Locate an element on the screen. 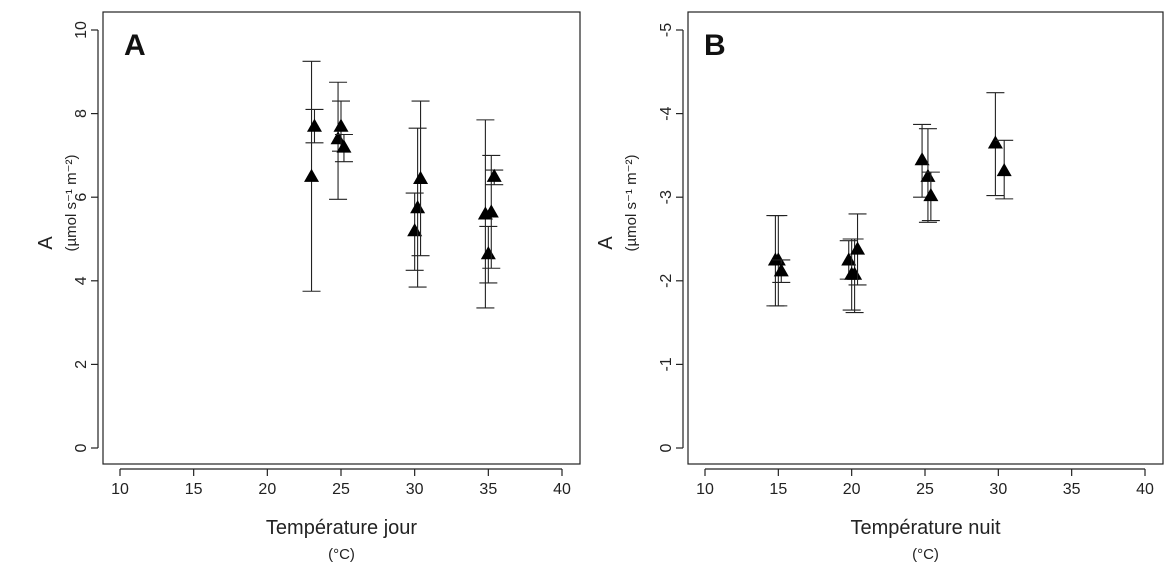 Image resolution: width=1164 pixels, height=565 pixels. panel-letter: A is located at coordinates (135, 45).